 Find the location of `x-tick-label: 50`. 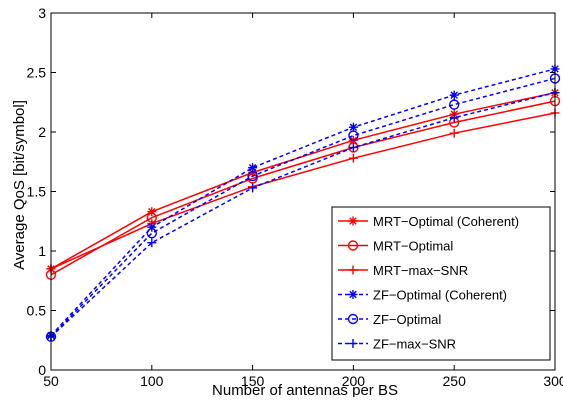

x-tick-label: 50 is located at coordinates (51, 381).